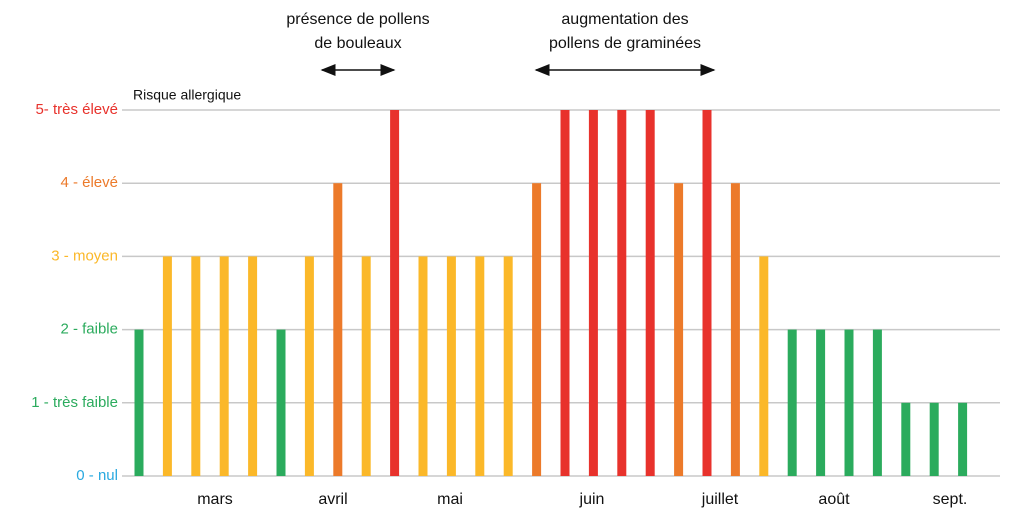  Describe the element at coordinates (89, 329) in the screenshot. I see `y-tick-label: 2 - faible` at that location.